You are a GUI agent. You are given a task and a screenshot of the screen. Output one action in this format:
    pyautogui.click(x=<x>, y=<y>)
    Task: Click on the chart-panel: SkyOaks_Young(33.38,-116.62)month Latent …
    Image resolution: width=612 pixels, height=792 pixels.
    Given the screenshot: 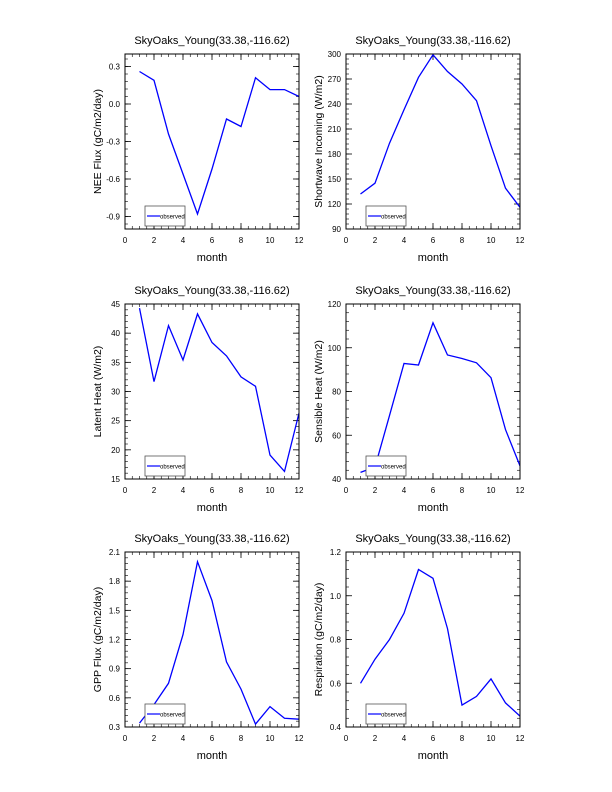 What is the action you would take?
    pyautogui.click(x=198, y=399)
    